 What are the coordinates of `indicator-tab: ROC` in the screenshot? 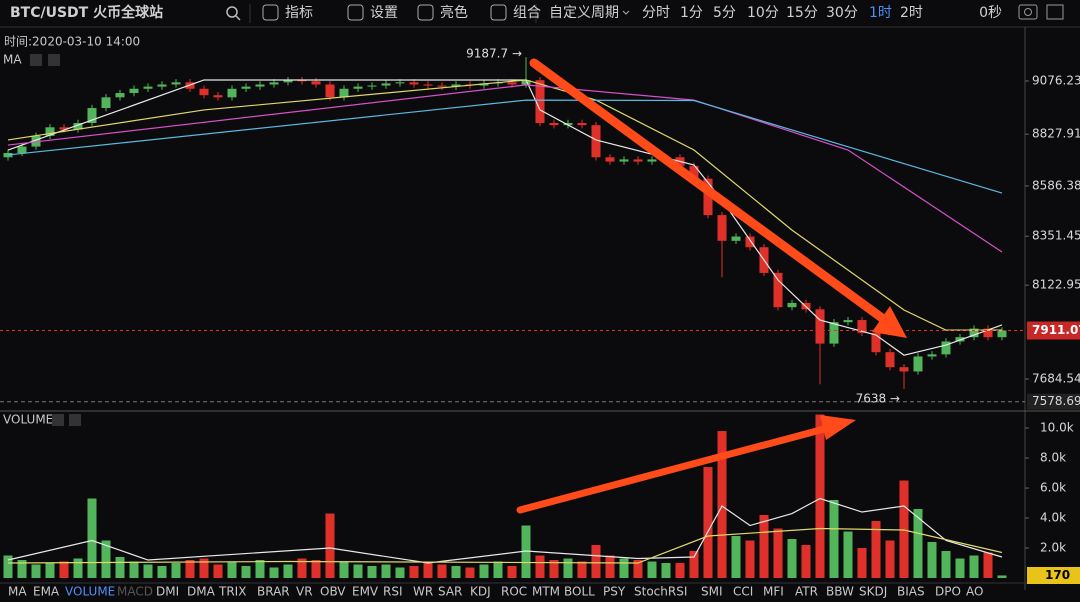 It's located at (514, 592).